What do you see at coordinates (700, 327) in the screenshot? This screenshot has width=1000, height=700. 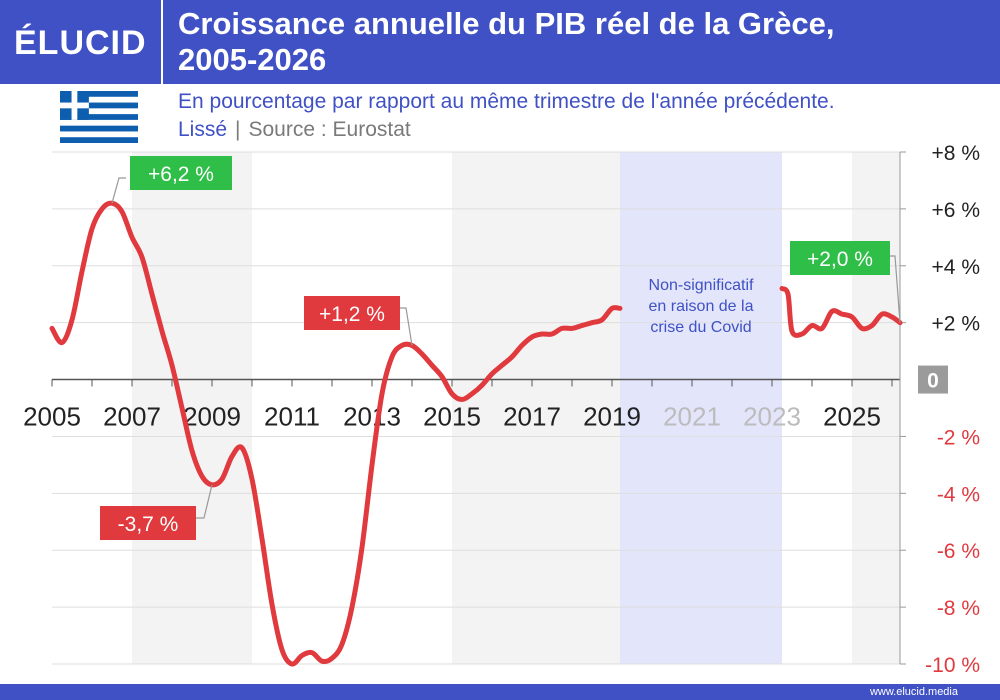 I see `covid-note-line: crise du Covid` at bounding box center [700, 327].